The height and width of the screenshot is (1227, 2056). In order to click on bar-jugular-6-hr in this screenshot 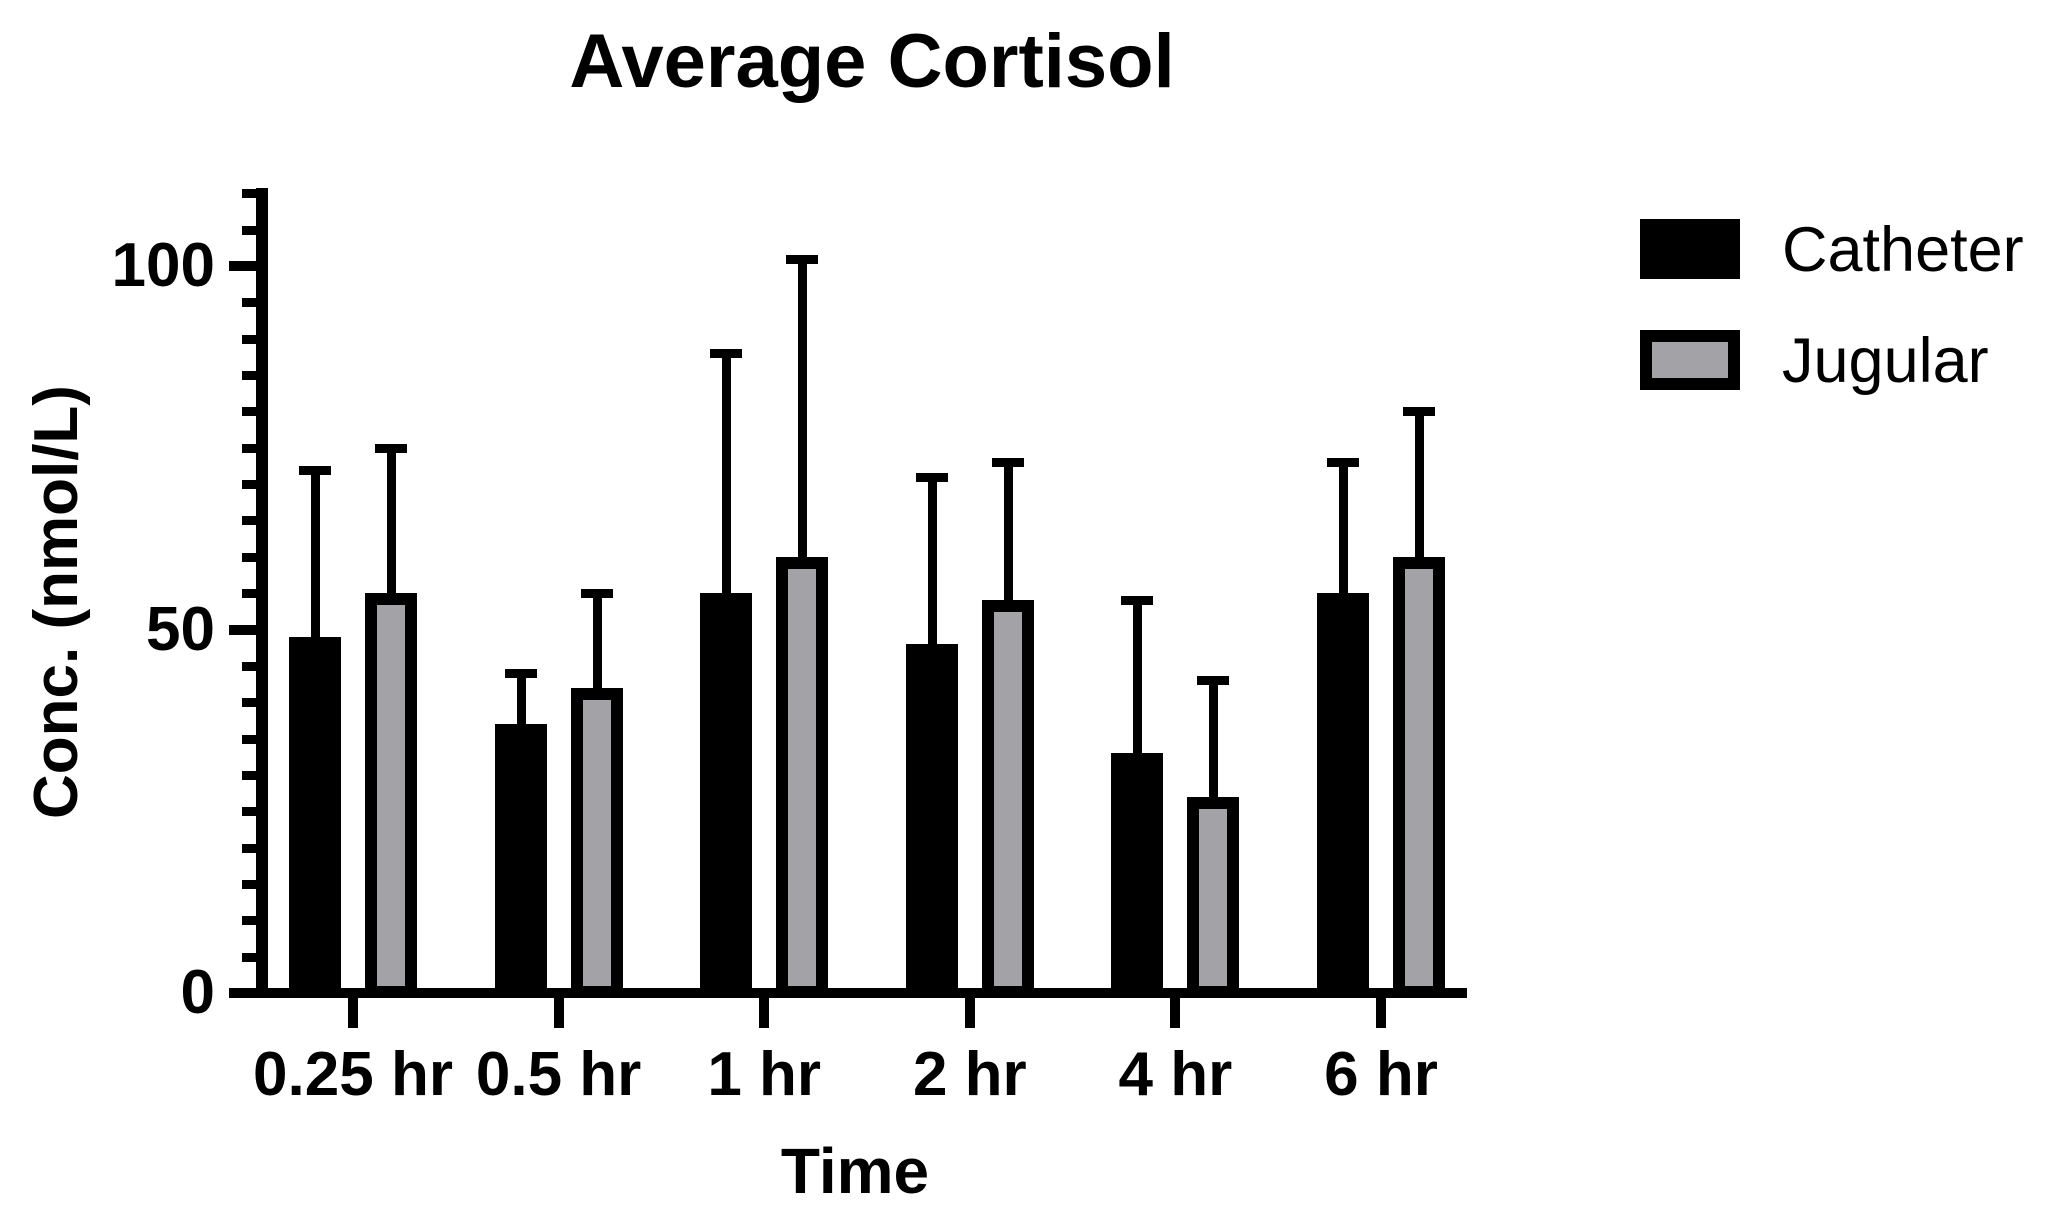, I will do `click(1419, 777)`.